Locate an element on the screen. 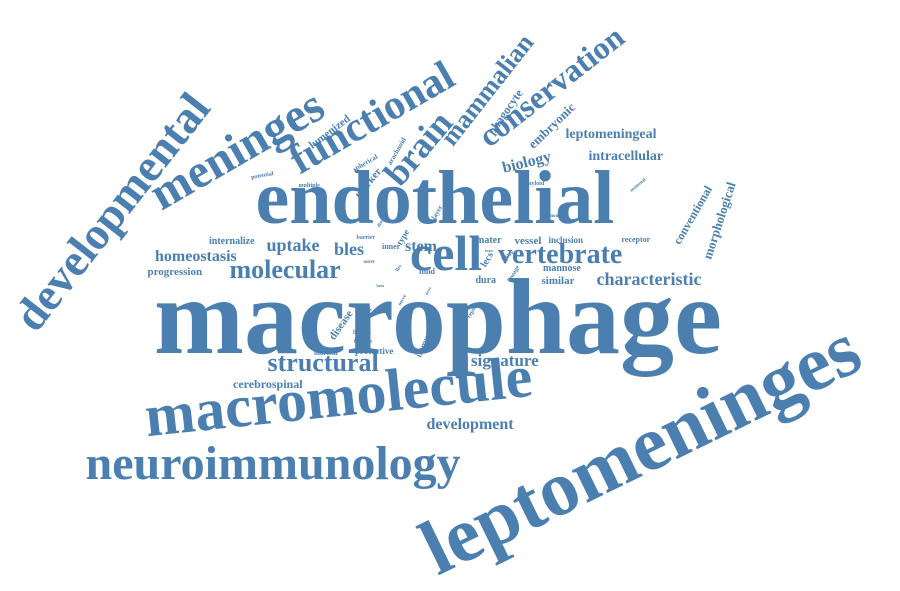 The height and width of the screenshot is (591, 900). word-progression: progression is located at coordinates (175, 271).